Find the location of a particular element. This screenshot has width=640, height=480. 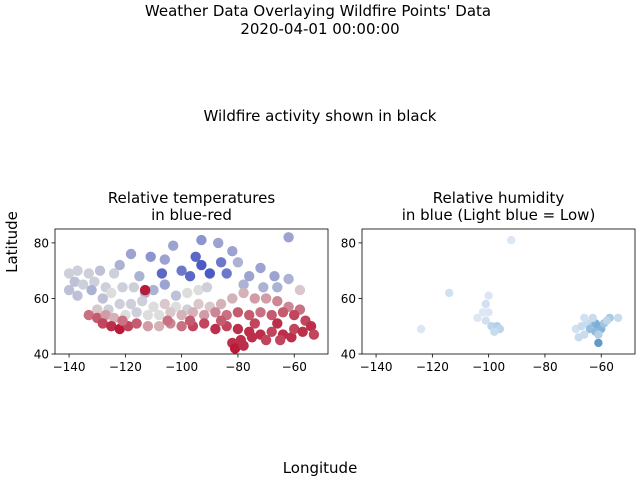

panel-title-line: Relative humidity is located at coordinates (499, 198).